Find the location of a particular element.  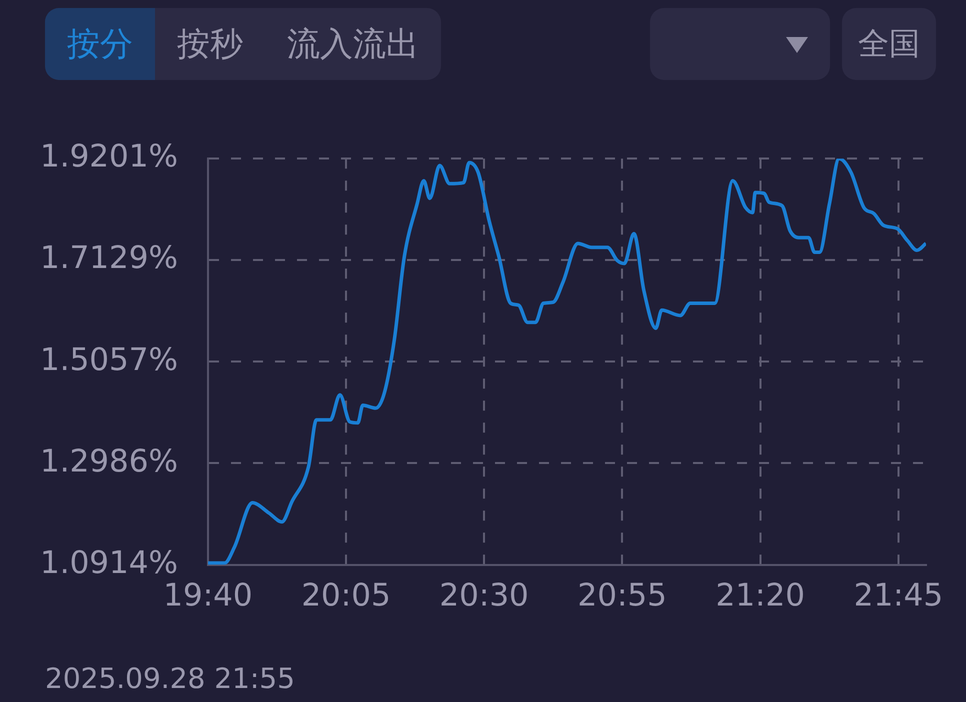

y-tick-label: 1.9201% is located at coordinates (109, 156).